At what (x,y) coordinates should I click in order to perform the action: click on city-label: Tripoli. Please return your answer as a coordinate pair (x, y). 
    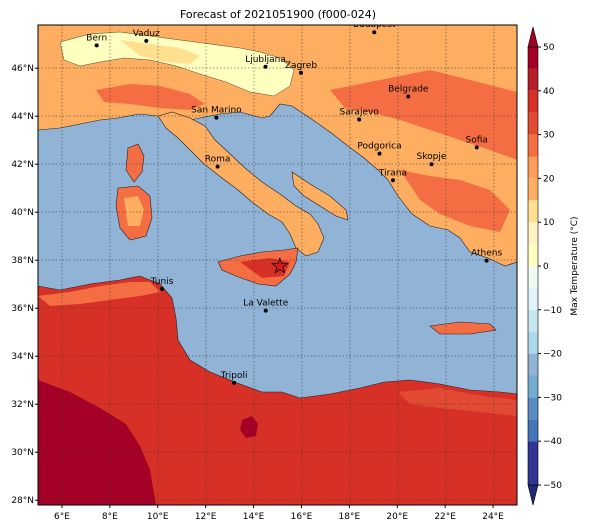
    Looking at the image, I should click on (234, 376).